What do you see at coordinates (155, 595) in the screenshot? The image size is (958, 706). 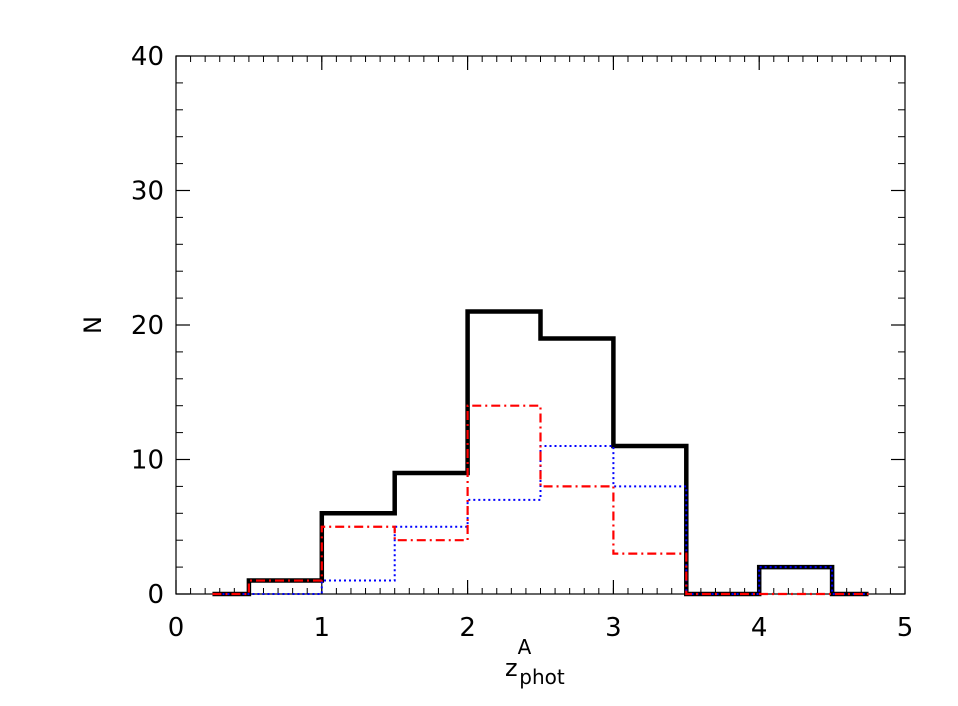 I see `y-tick-label: 0` at bounding box center [155, 595].